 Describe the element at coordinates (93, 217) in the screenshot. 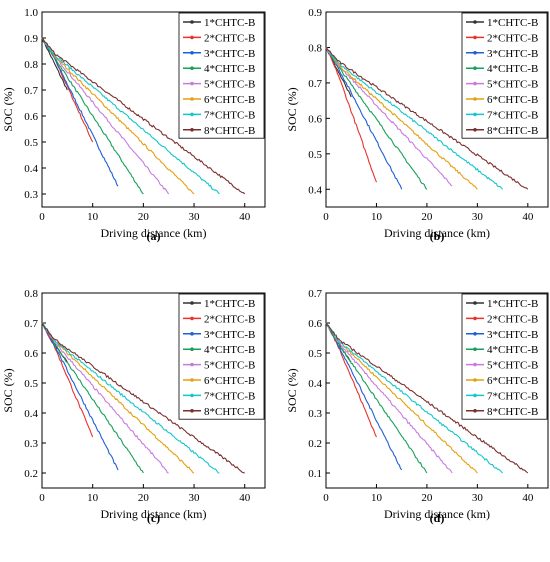

I see `x-tick-label: 10` at that location.